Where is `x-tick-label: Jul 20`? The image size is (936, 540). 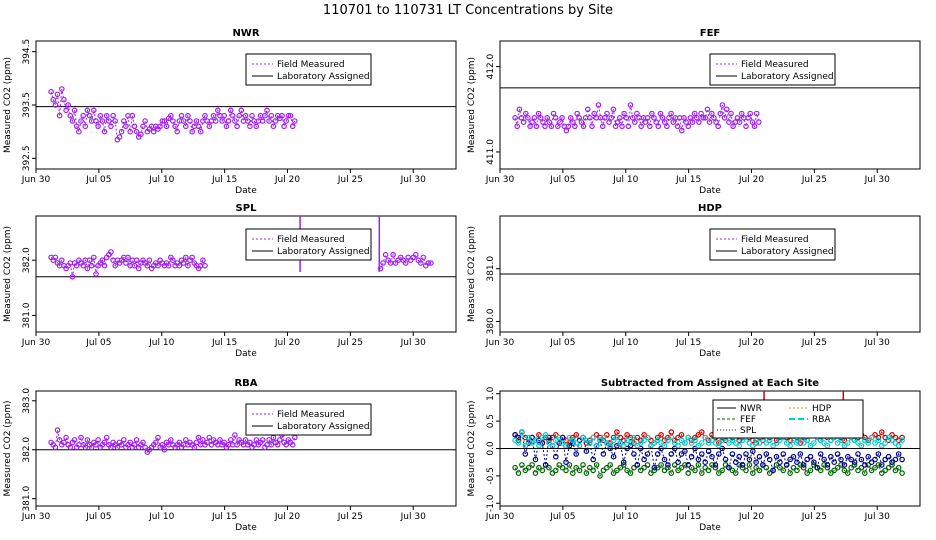 x-tick-label: Jul 20 is located at coordinates (751, 517).